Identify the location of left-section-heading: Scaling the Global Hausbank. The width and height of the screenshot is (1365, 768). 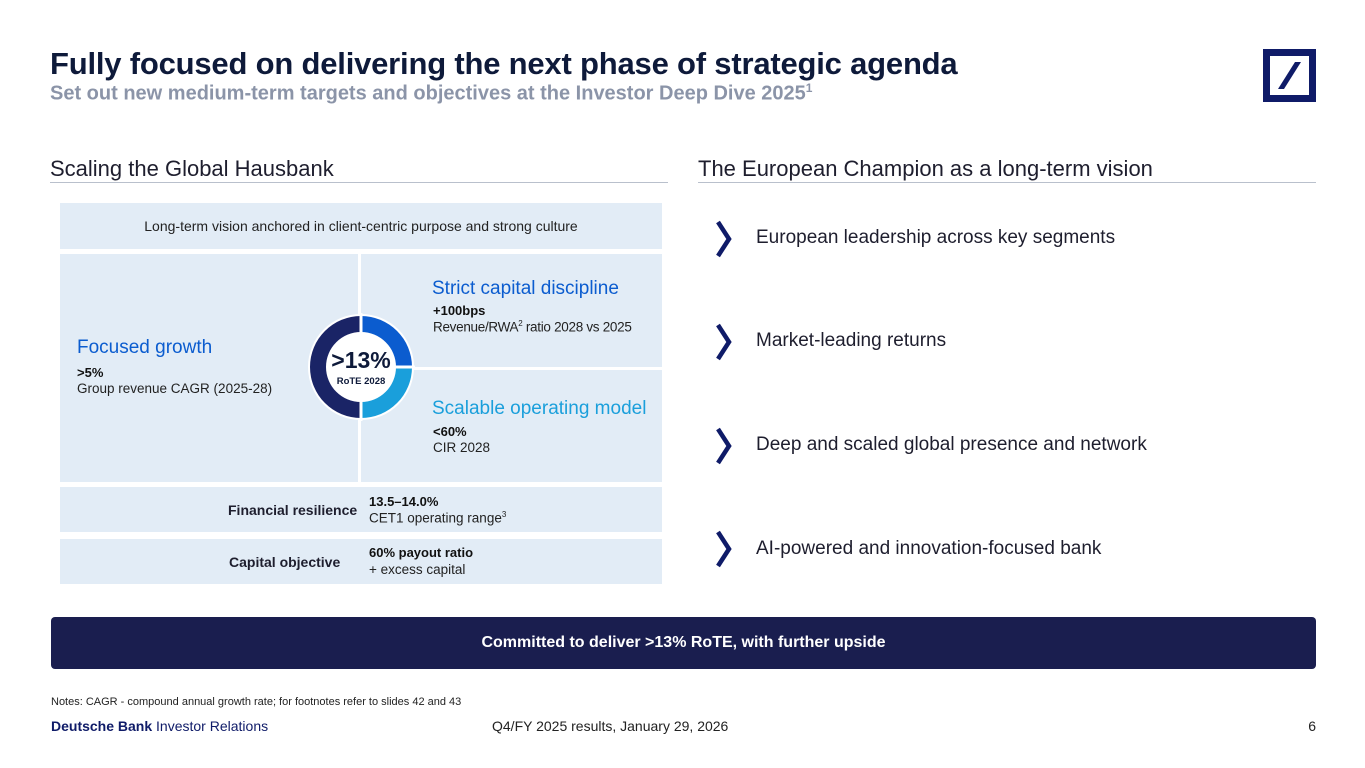
(192, 168).